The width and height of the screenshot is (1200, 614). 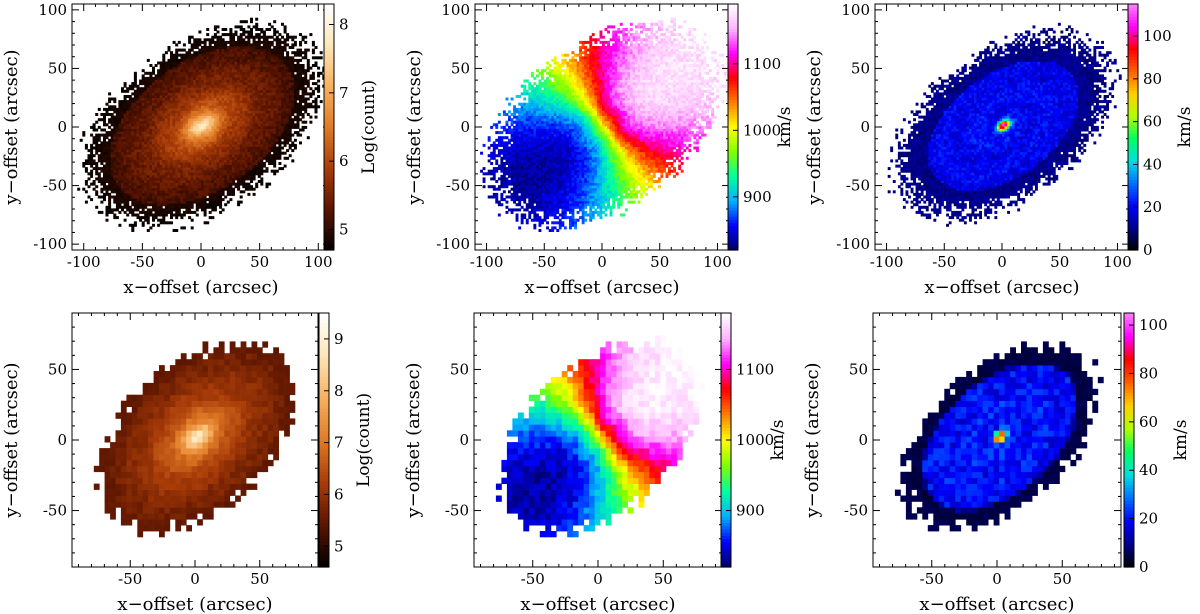 I want to click on colorbar-tick-label: 8, so click(x=344, y=25).